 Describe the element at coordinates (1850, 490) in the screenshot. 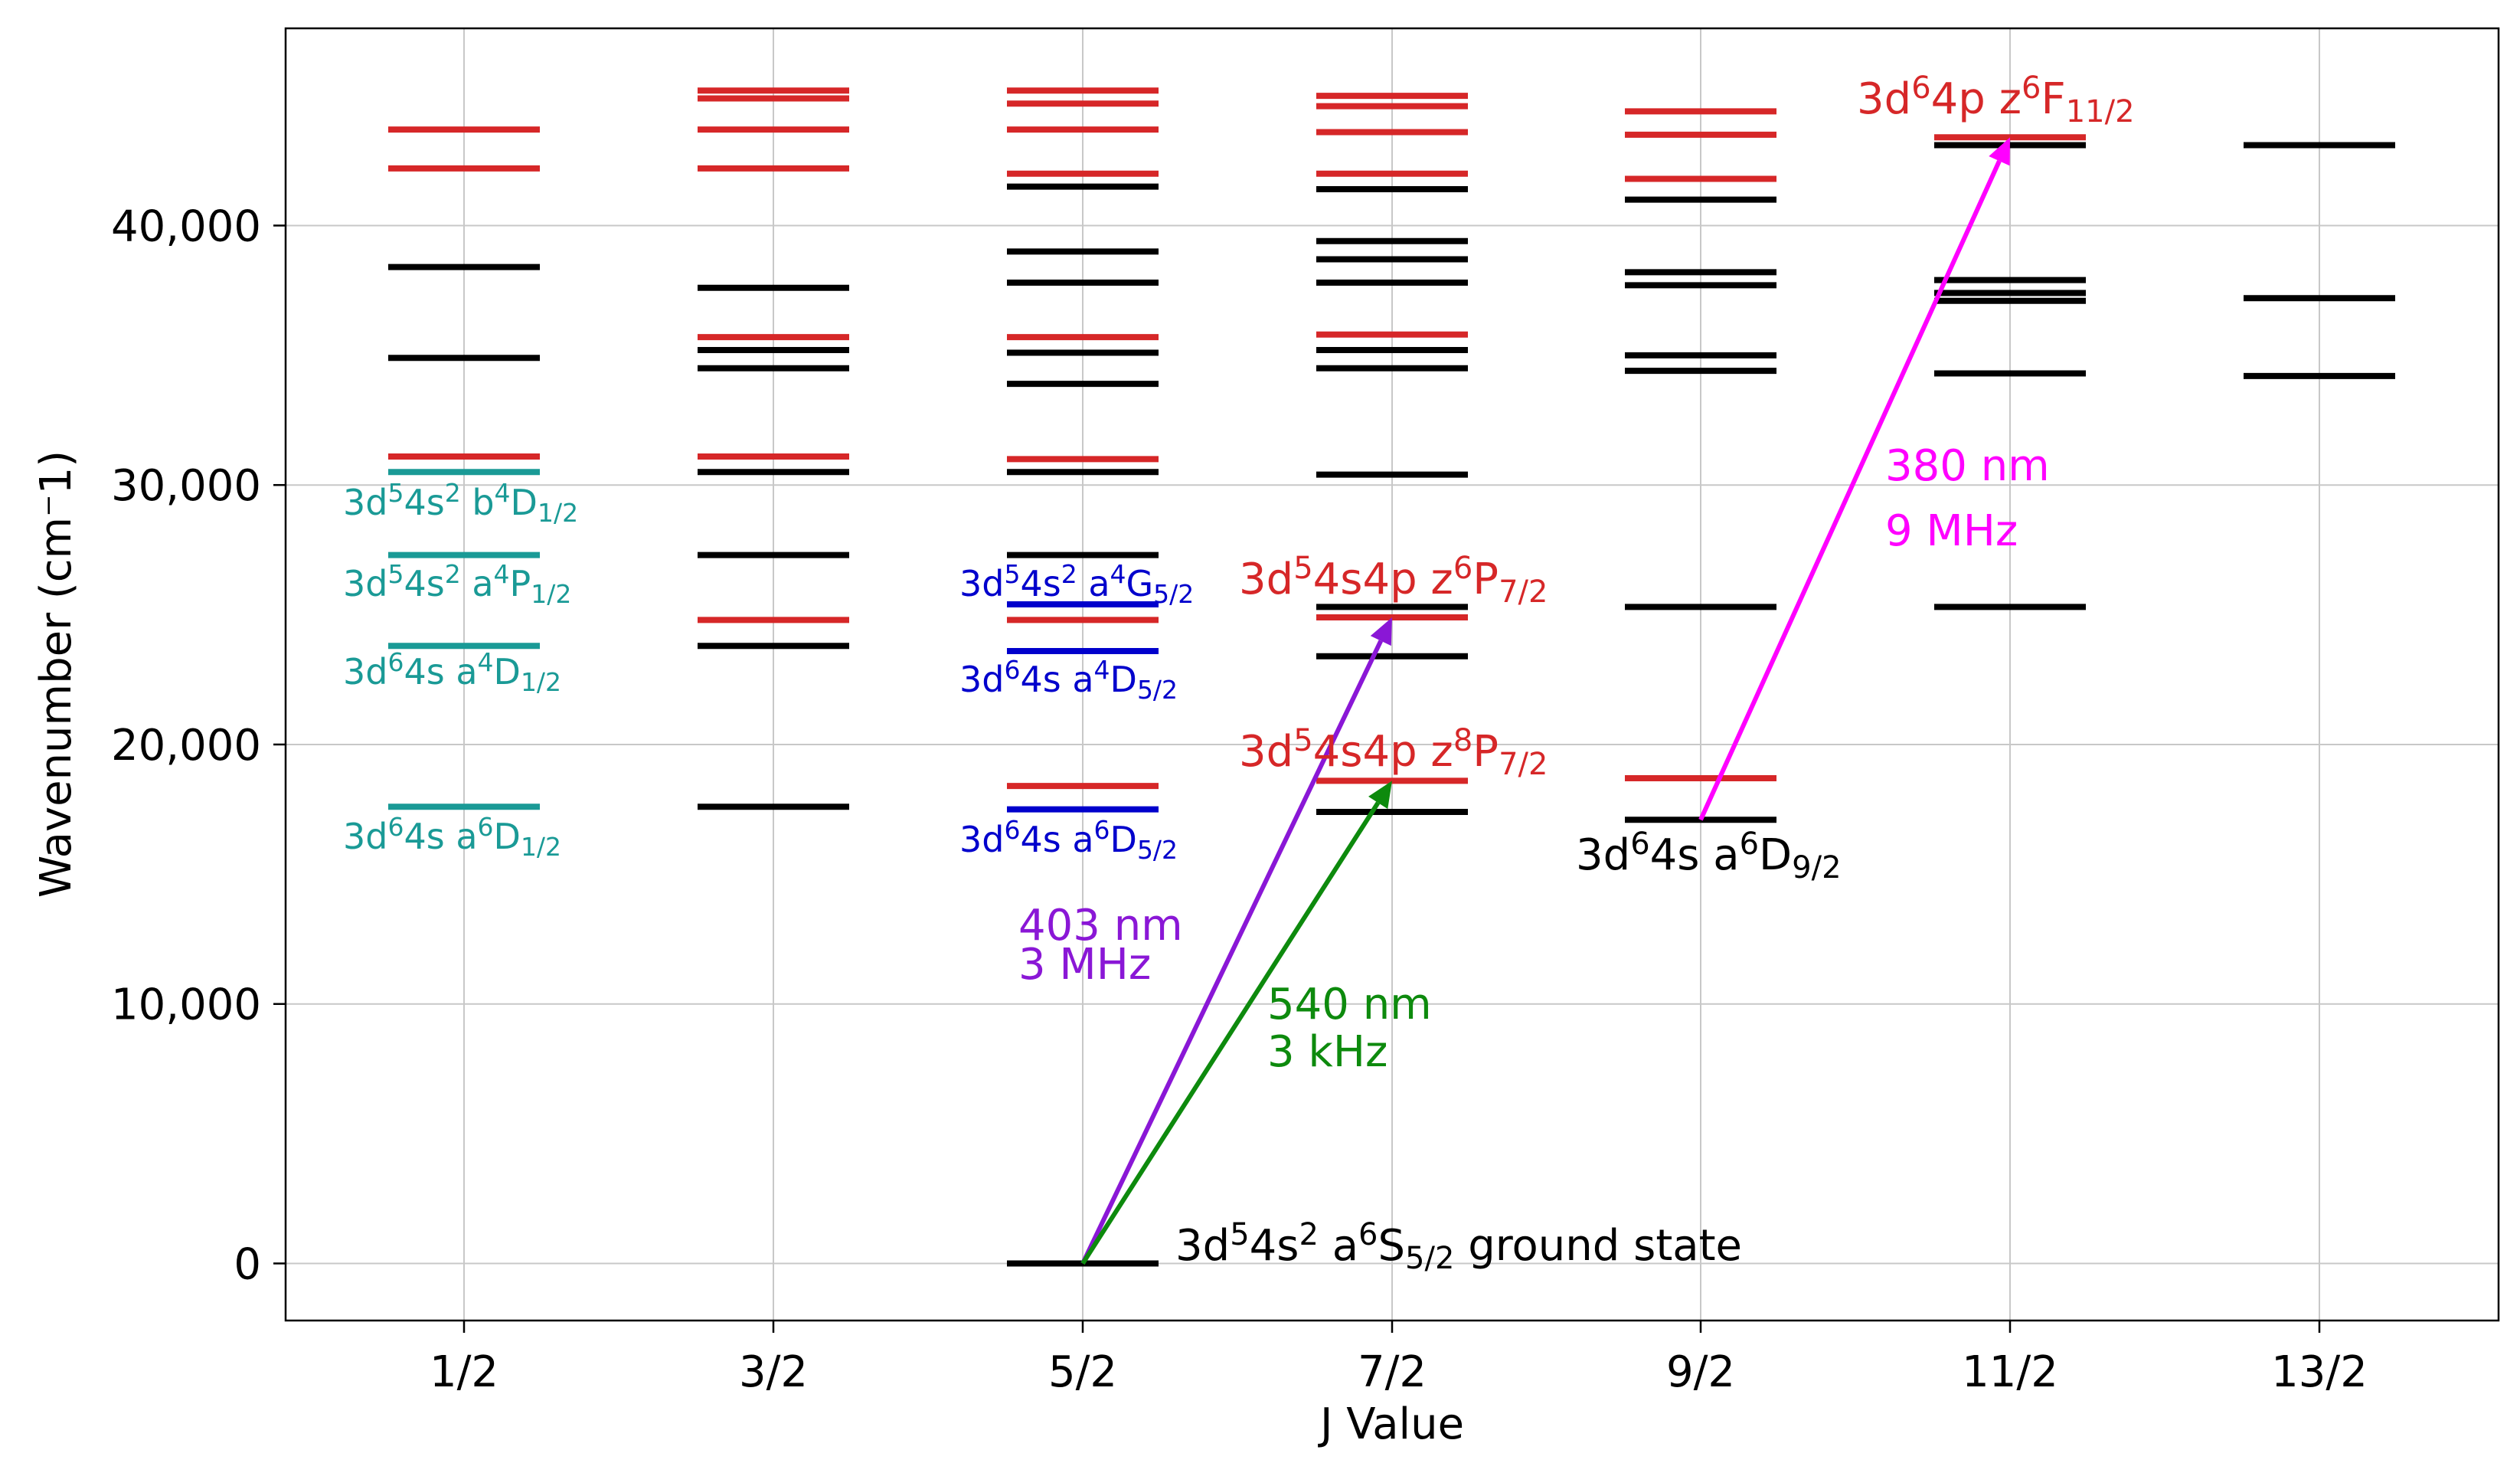

I see `arrow-shaft` at that location.